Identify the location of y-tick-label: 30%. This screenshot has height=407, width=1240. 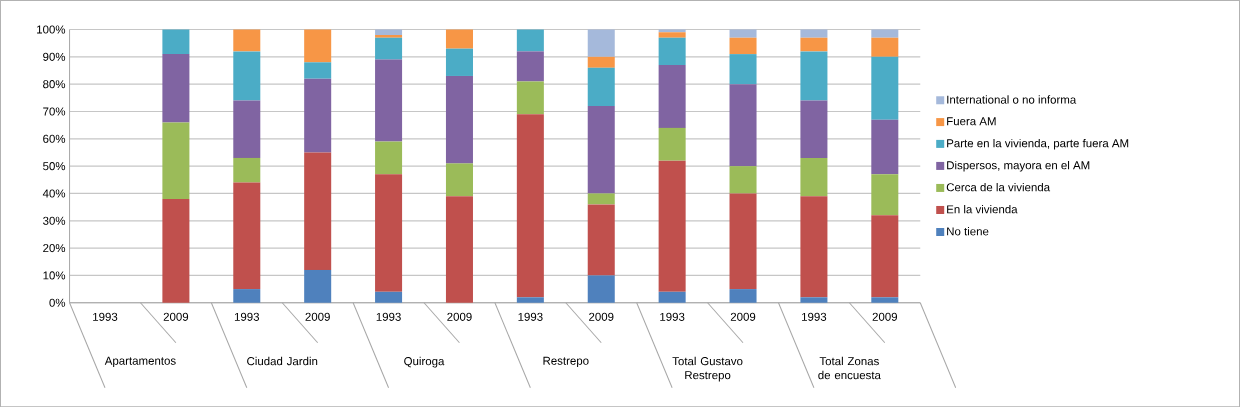
(54, 220).